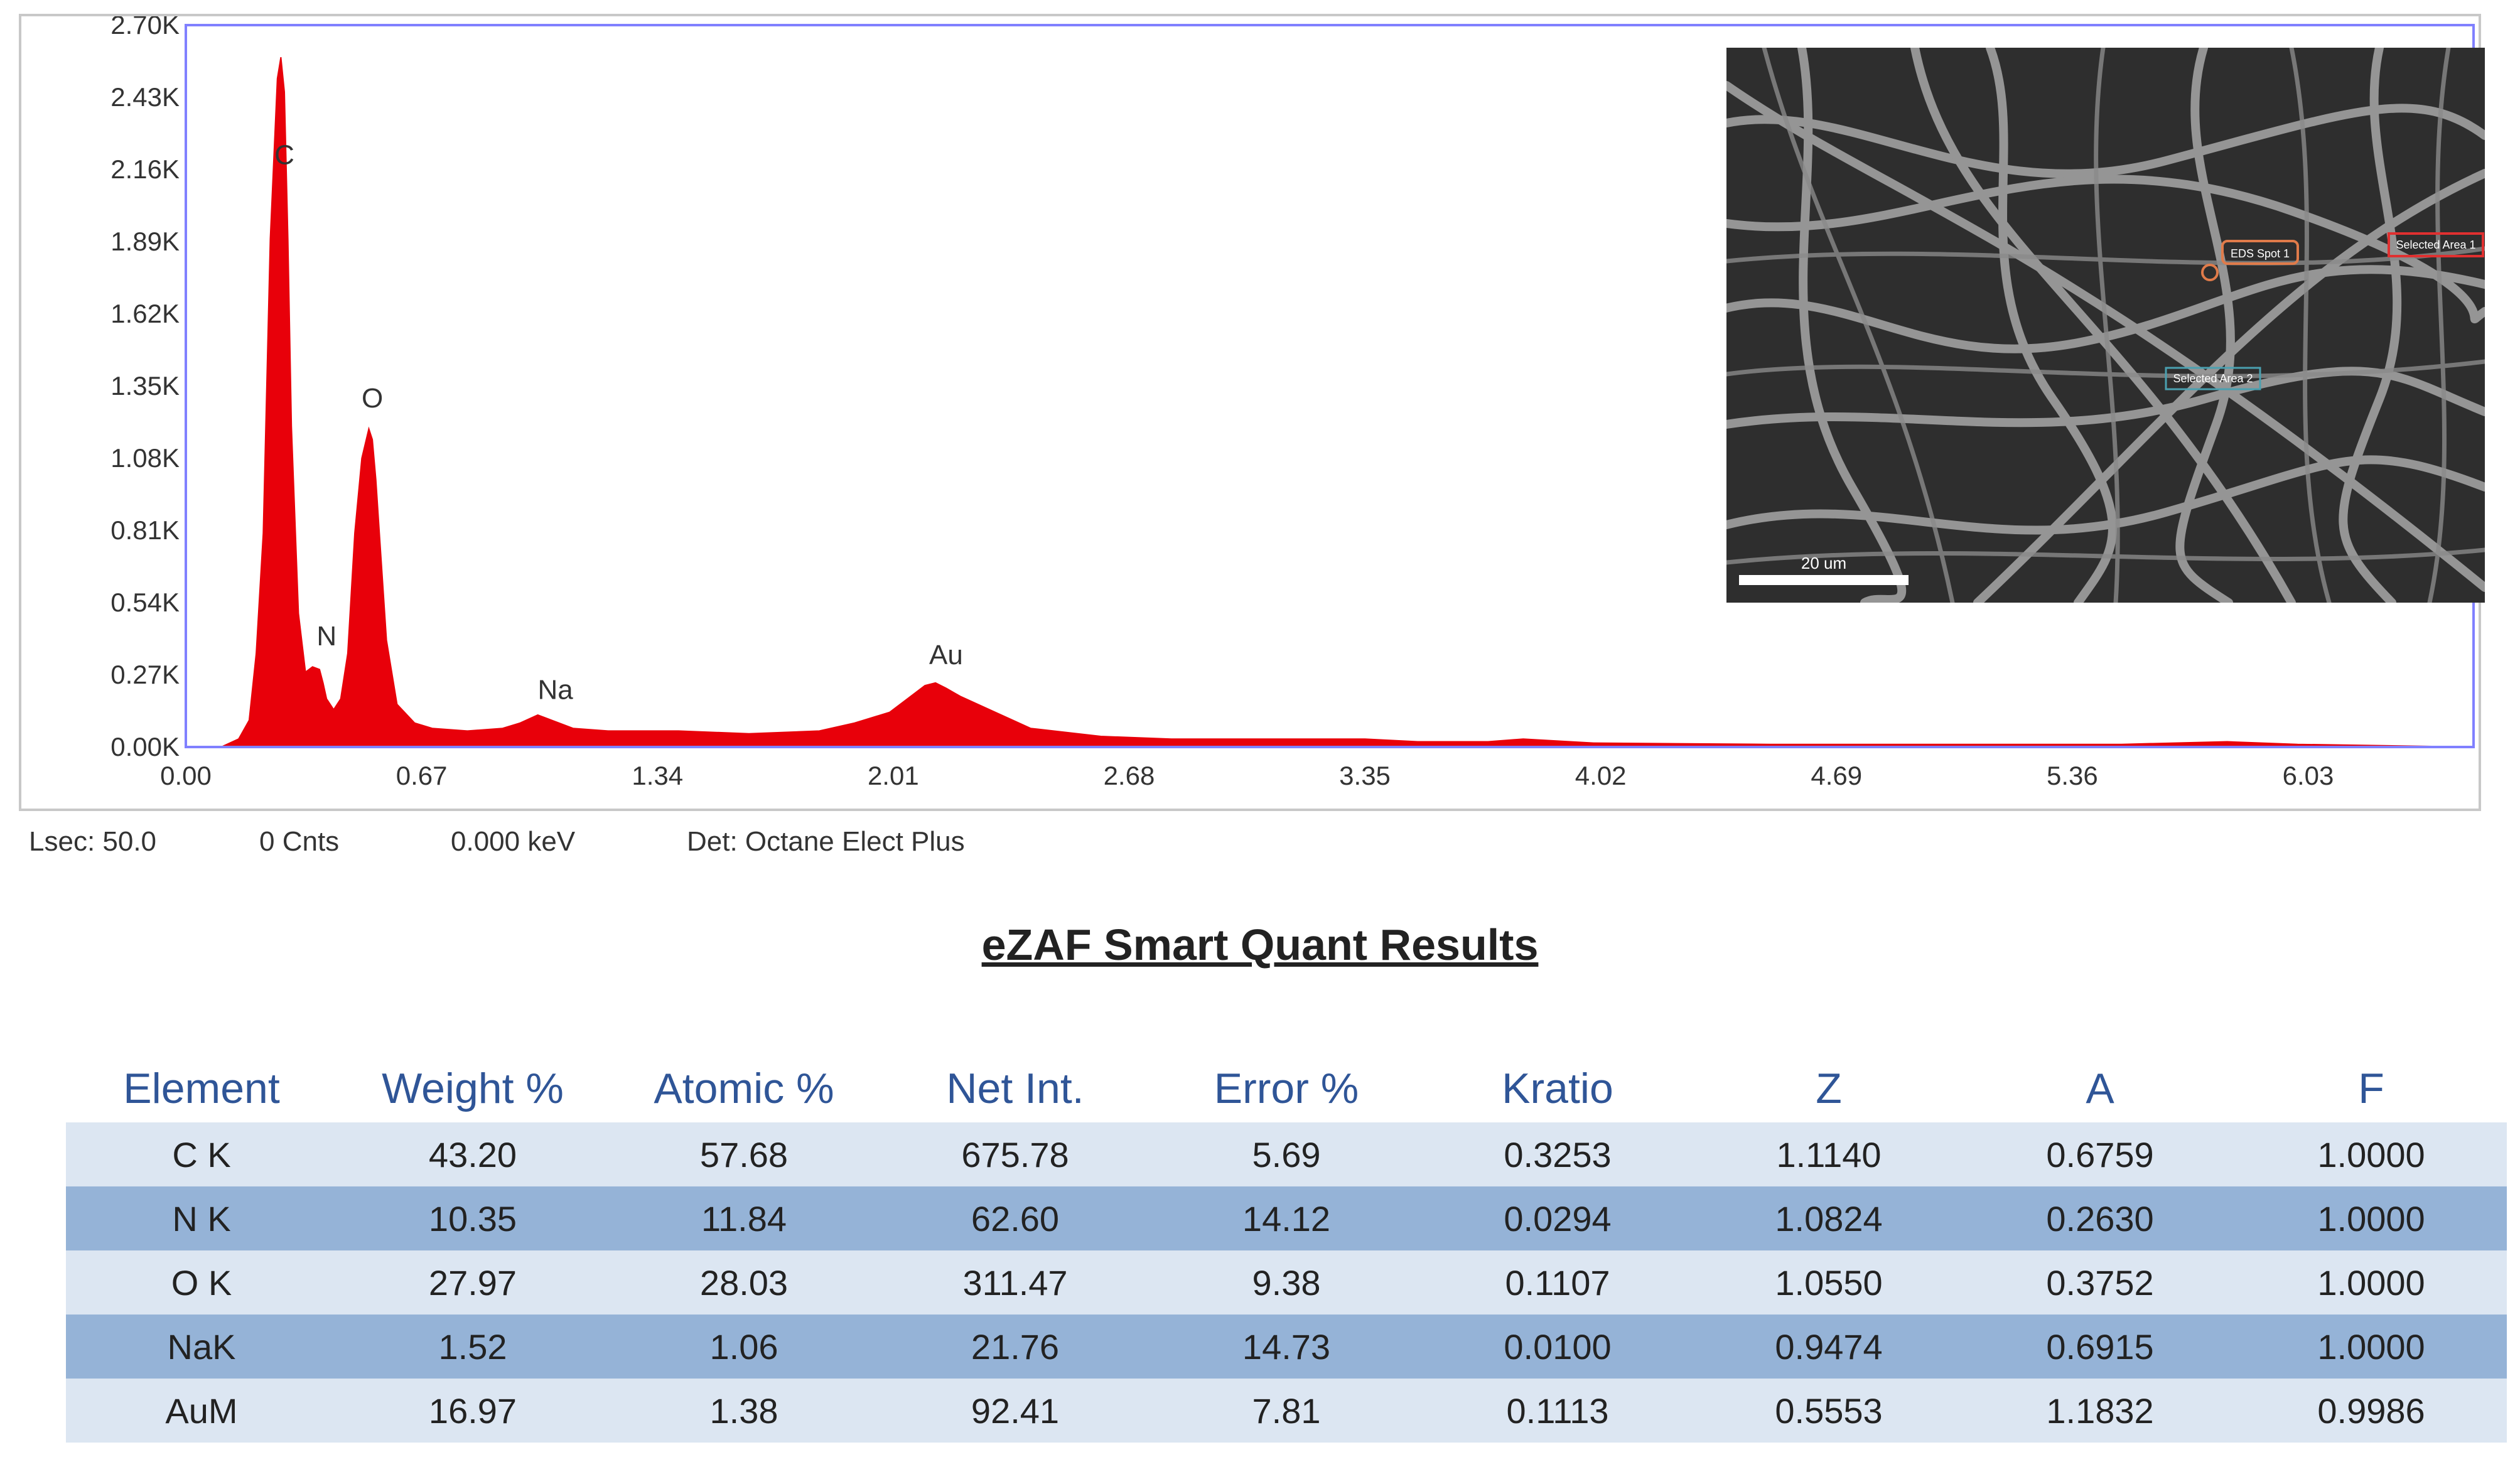 The image size is (2520, 1457). I want to click on x-tick-label: 3.35, so click(1365, 775).